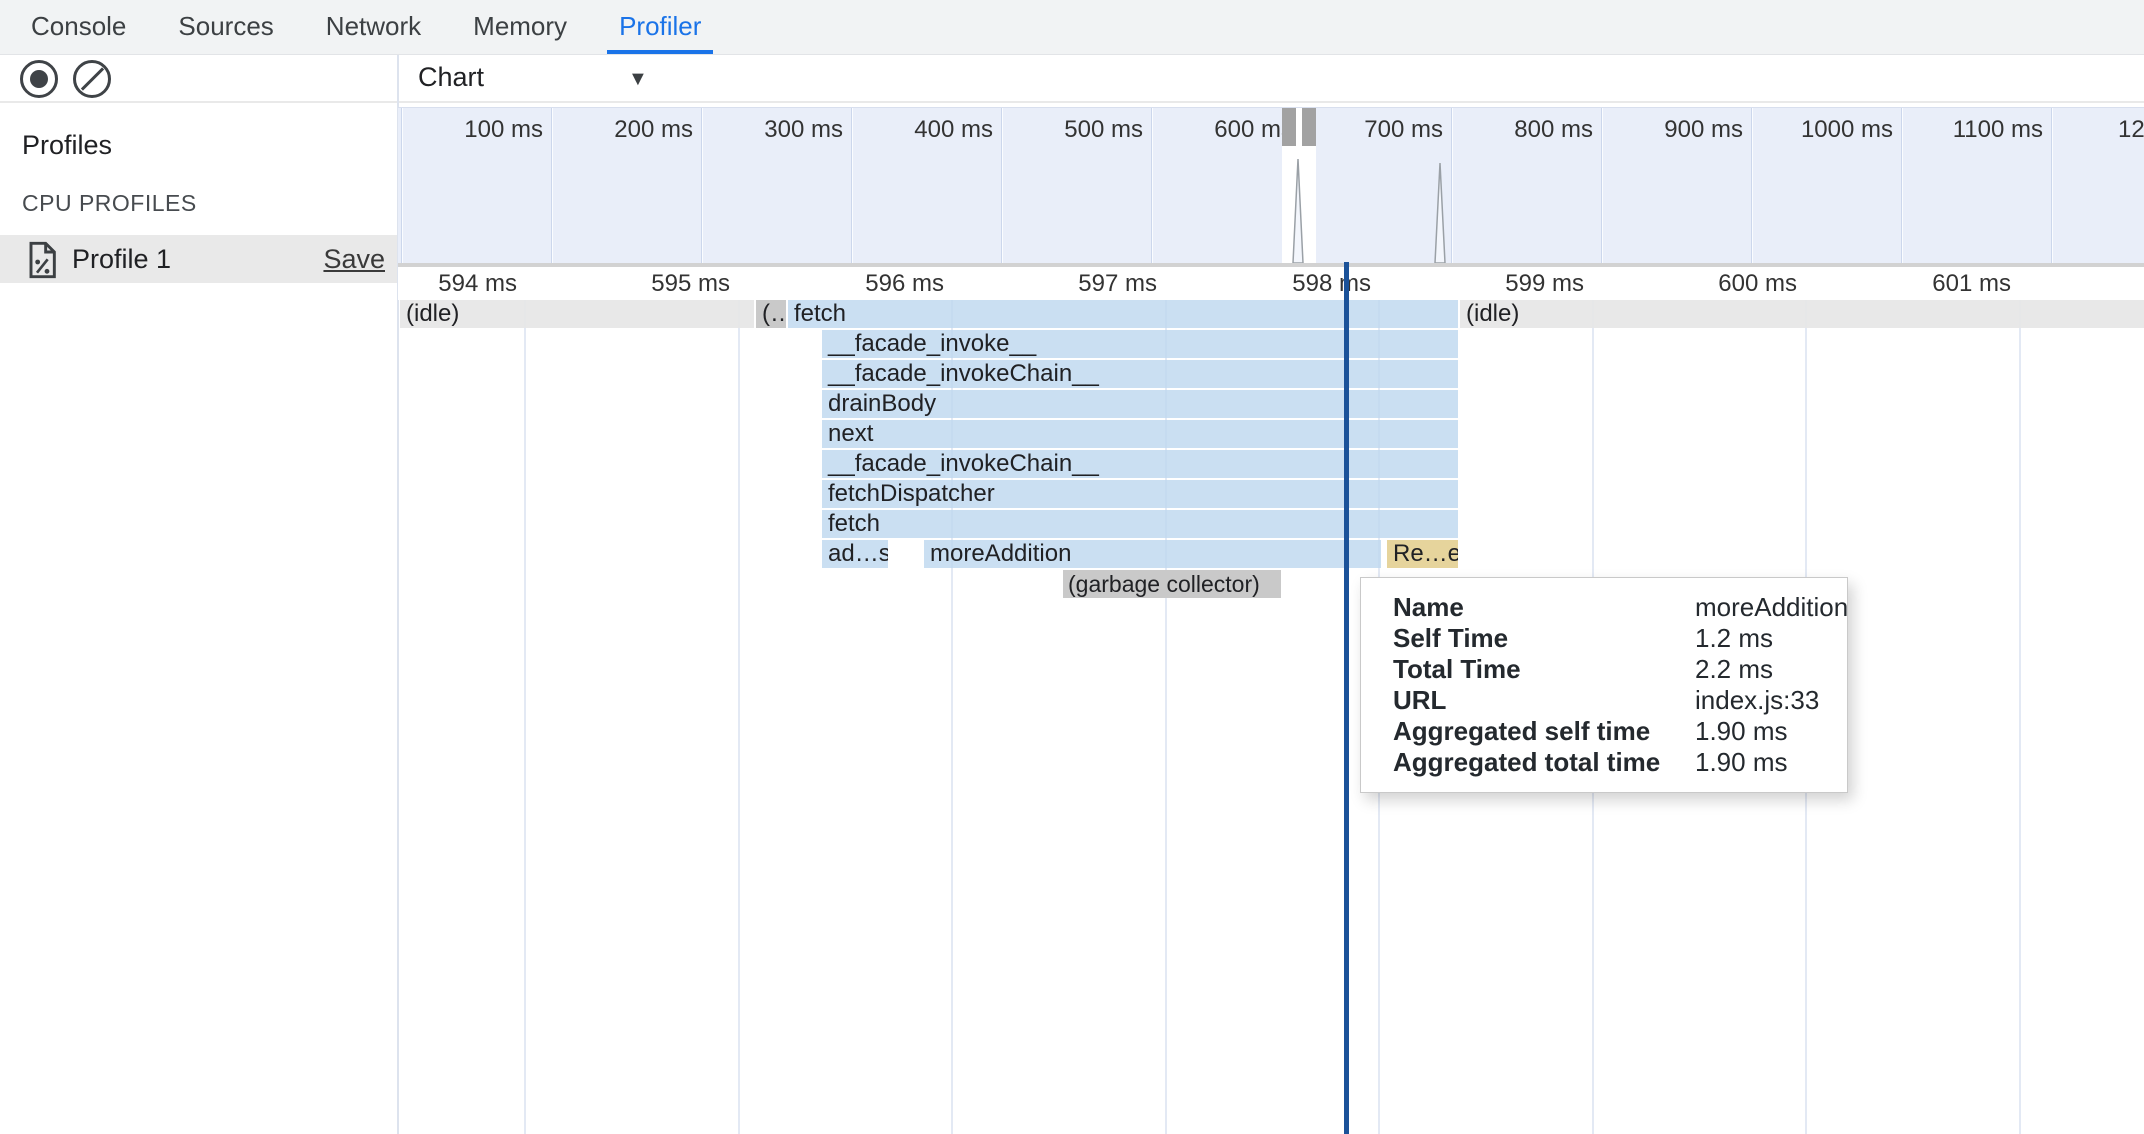  I want to click on tooltip-label: Self Time, so click(1451, 638).